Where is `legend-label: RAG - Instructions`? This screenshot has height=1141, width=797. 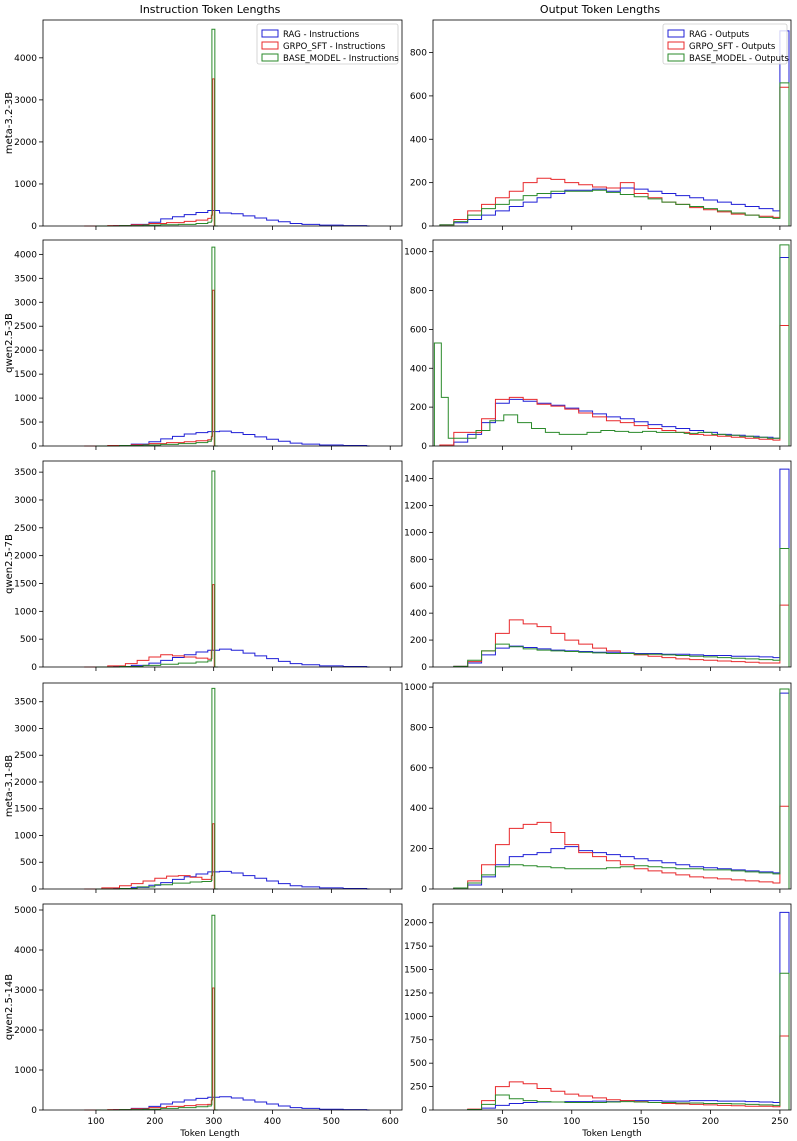 legend-label: RAG - Instructions is located at coordinates (321, 35).